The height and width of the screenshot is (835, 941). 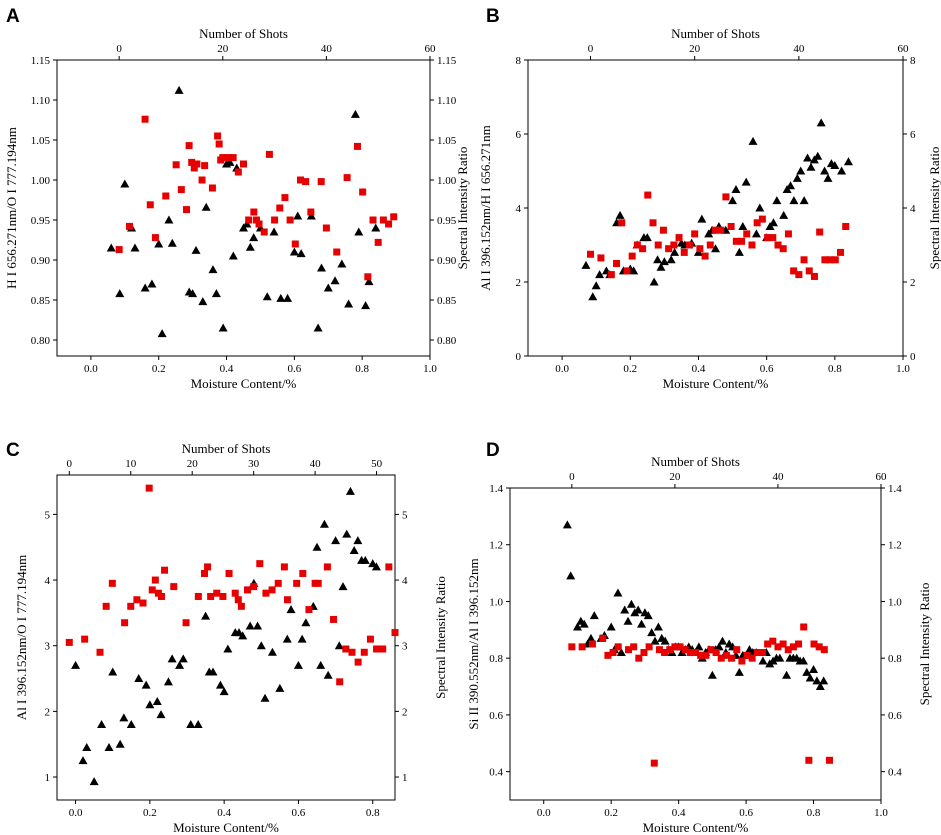 I want to click on x2-tick-label: 60, so click(x=904, y=49).